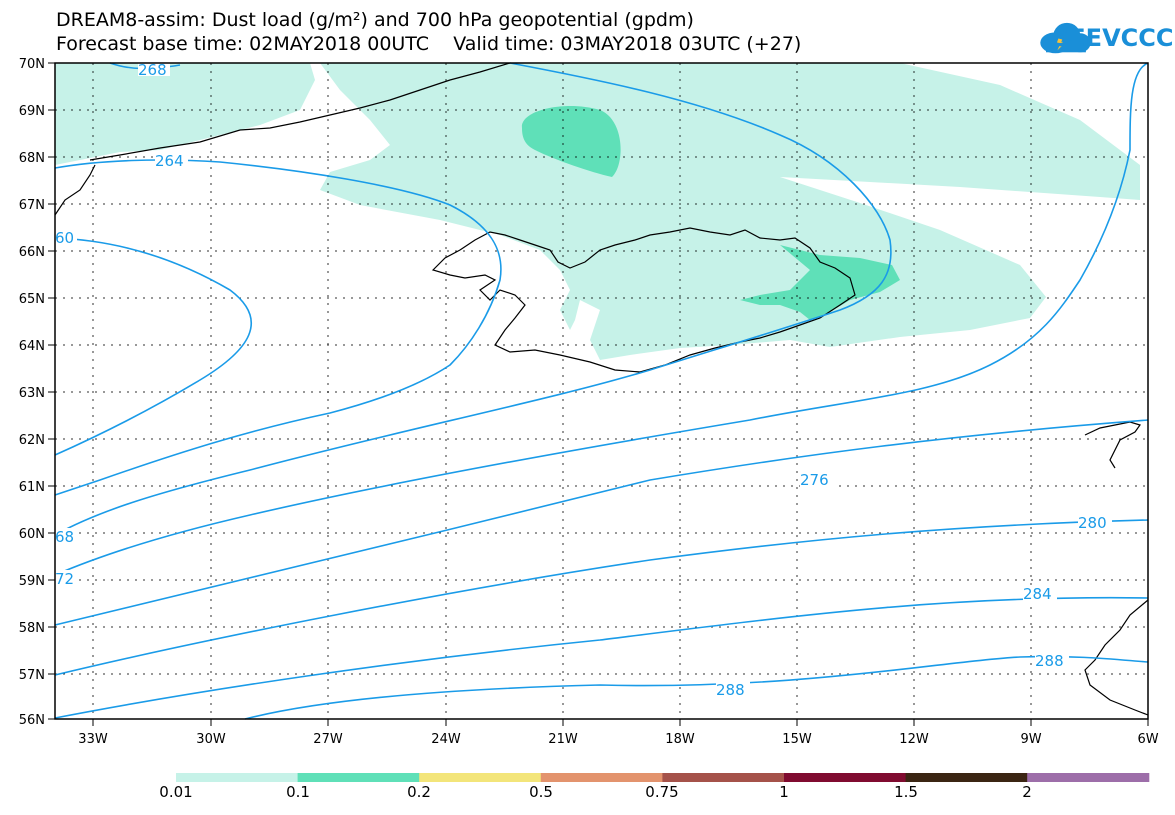 The height and width of the screenshot is (815, 1175). Describe the element at coordinates (914, 739) in the screenshot. I see `lon-label: 12W` at that location.